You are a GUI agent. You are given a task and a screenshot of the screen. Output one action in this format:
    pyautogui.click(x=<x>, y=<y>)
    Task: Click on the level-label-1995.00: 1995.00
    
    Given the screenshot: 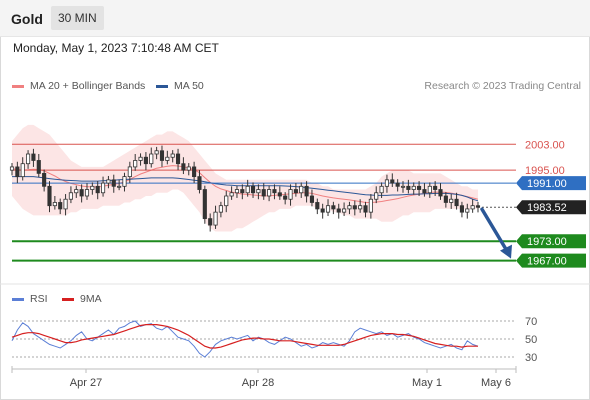 What is the action you would take?
    pyautogui.click(x=545, y=171)
    